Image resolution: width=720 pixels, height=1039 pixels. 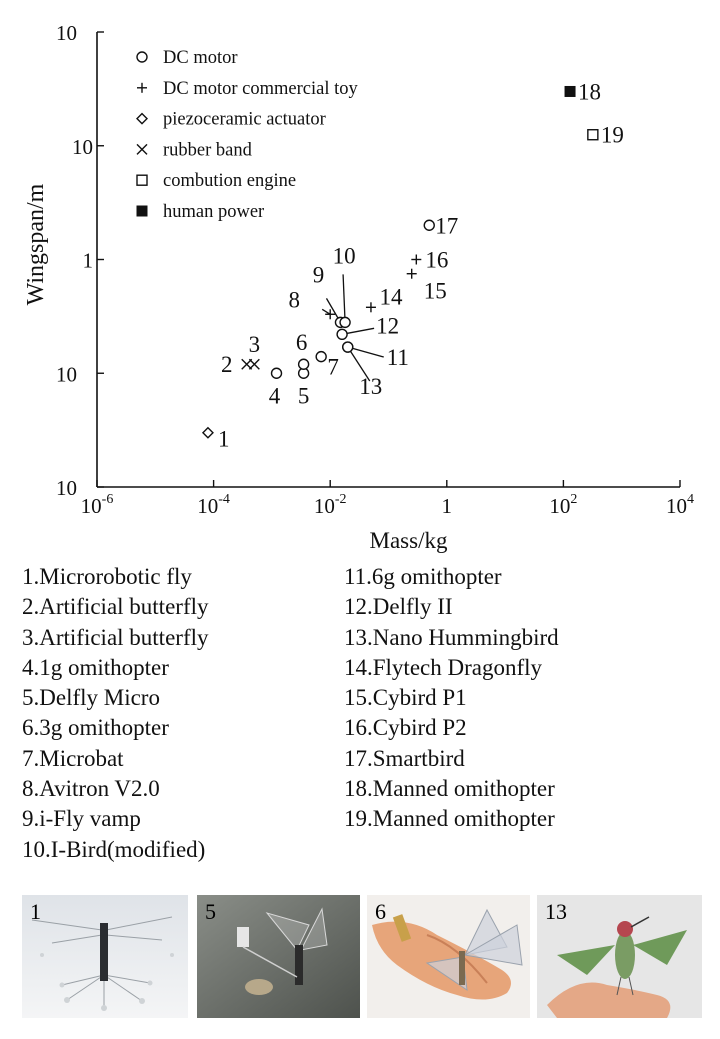 I want to click on x-tick-exp: 4, so click(x=690, y=499).